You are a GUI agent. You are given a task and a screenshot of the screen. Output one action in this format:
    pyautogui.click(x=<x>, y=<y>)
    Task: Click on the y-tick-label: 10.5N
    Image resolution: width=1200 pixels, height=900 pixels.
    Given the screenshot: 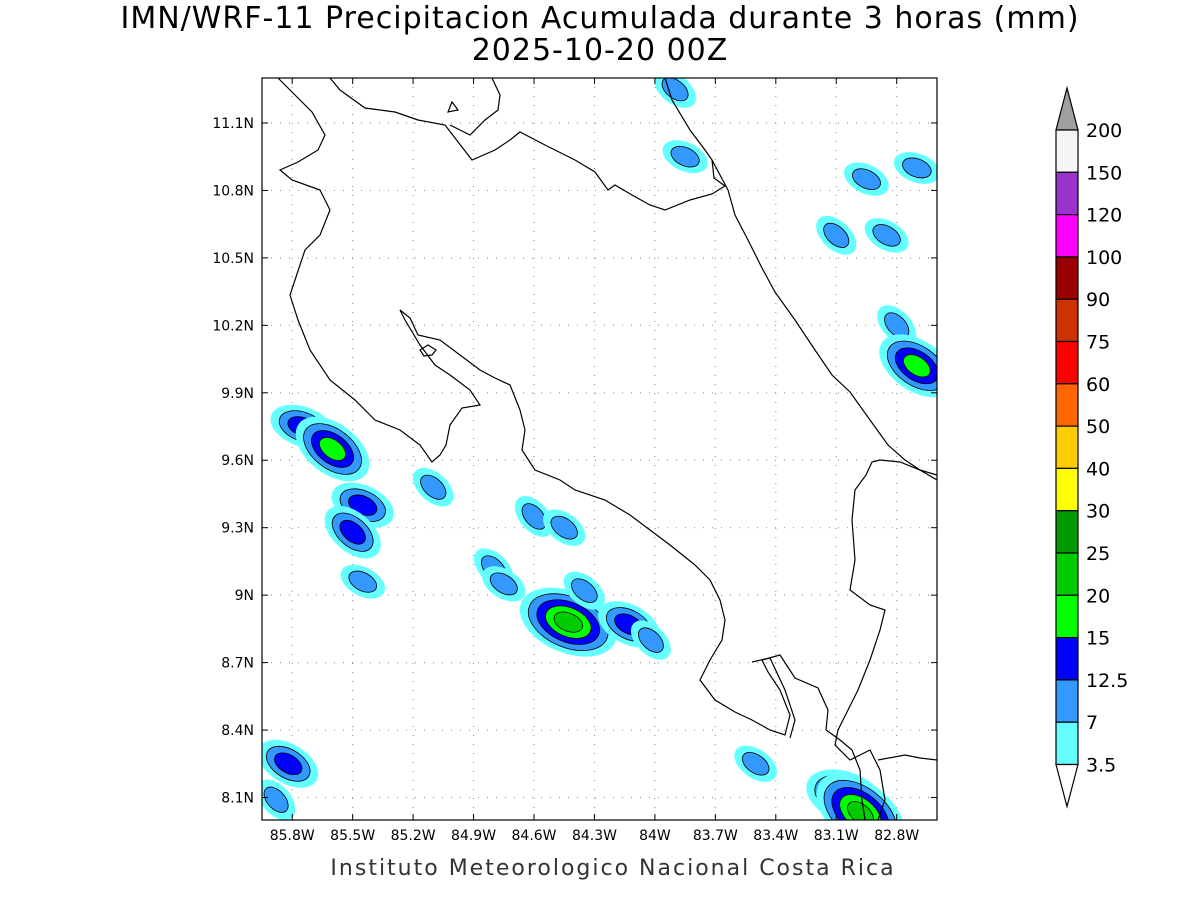 What is the action you would take?
    pyautogui.click(x=233, y=259)
    